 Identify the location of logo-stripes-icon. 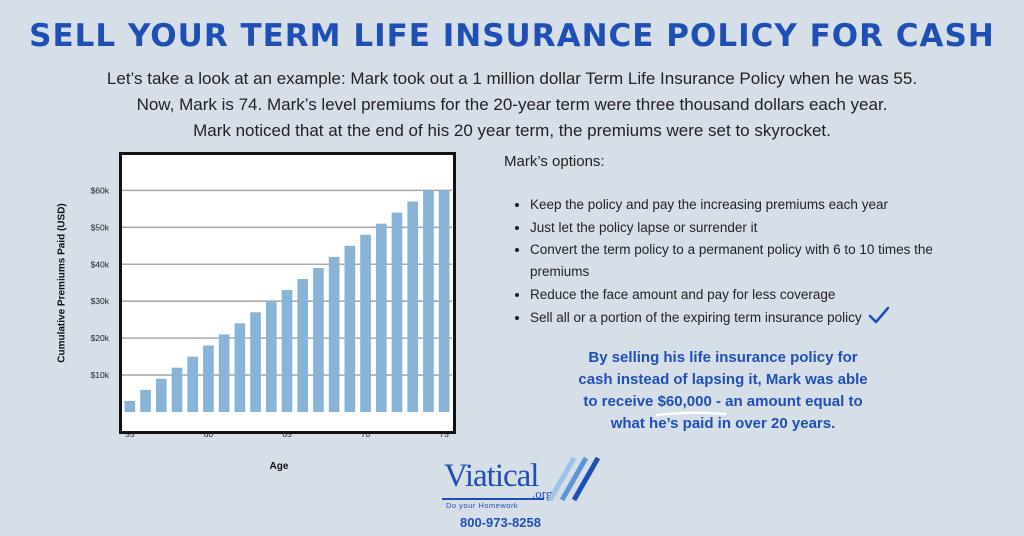
(573, 479).